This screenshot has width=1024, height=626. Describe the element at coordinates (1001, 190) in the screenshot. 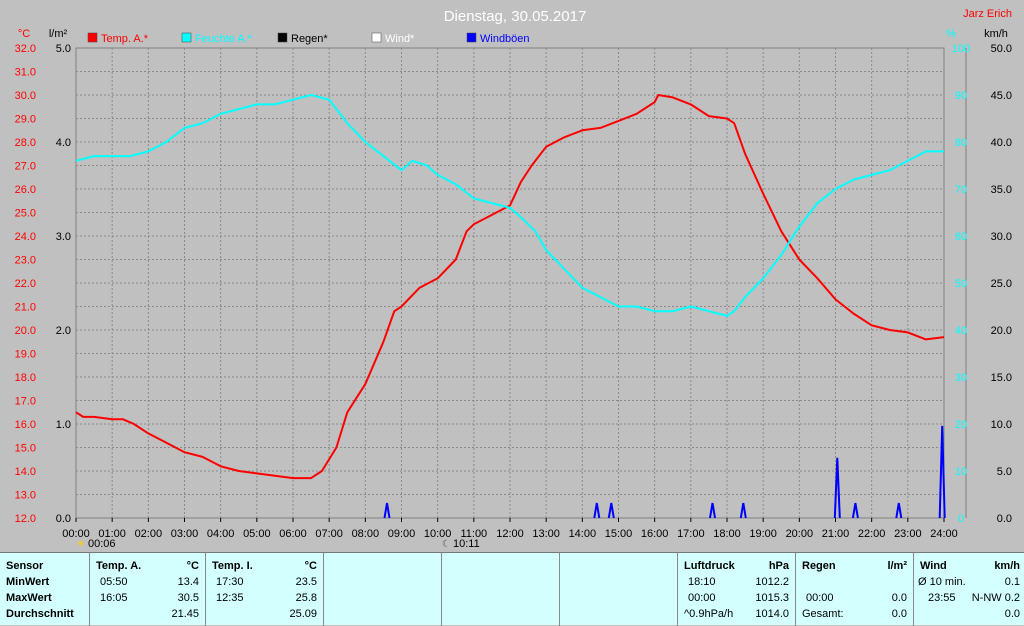

I see `wind-tick-label: 35.0` at that location.